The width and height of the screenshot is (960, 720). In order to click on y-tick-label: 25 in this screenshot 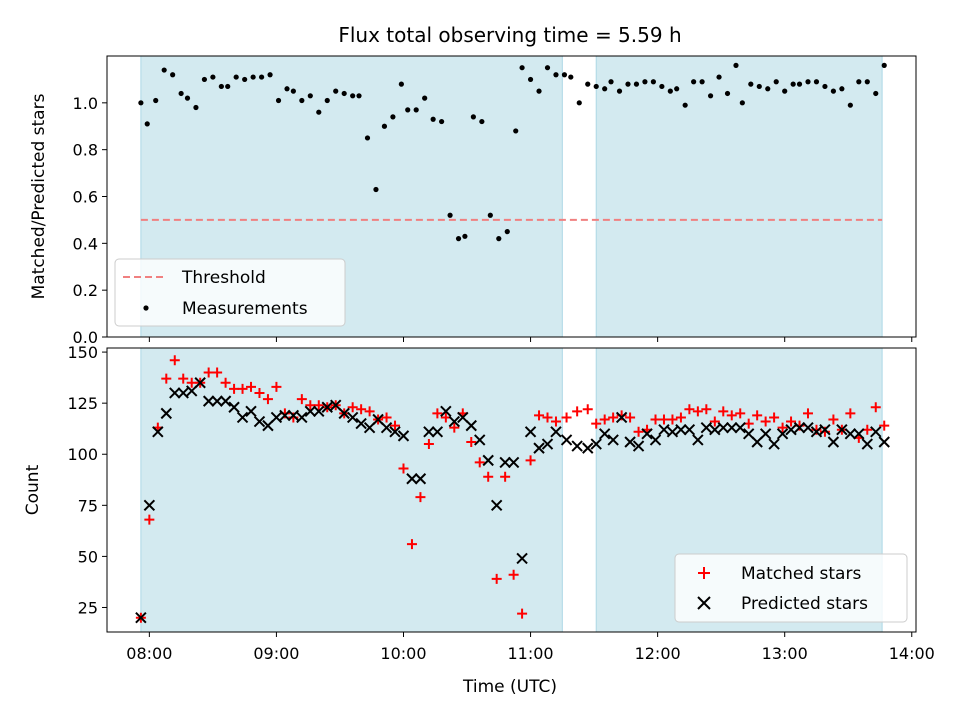, I will do `click(88, 607)`.